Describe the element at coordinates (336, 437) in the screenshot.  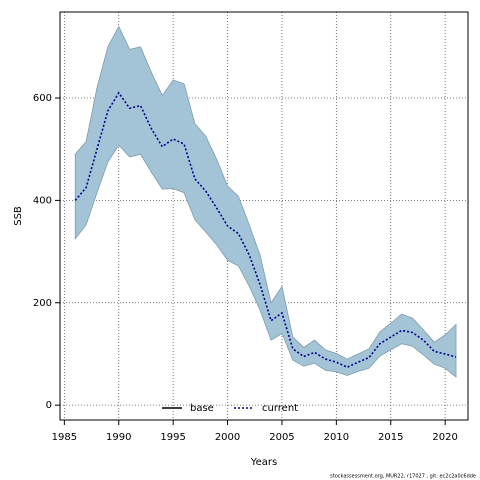
I see `x-tick-label: 2010` at that location.